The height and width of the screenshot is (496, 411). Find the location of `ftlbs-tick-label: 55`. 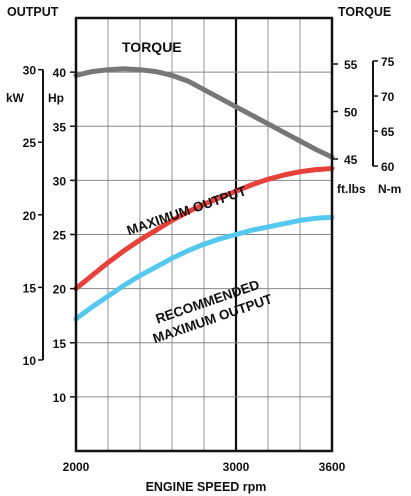

ftlbs-tick-label: 55 is located at coordinates (351, 65).